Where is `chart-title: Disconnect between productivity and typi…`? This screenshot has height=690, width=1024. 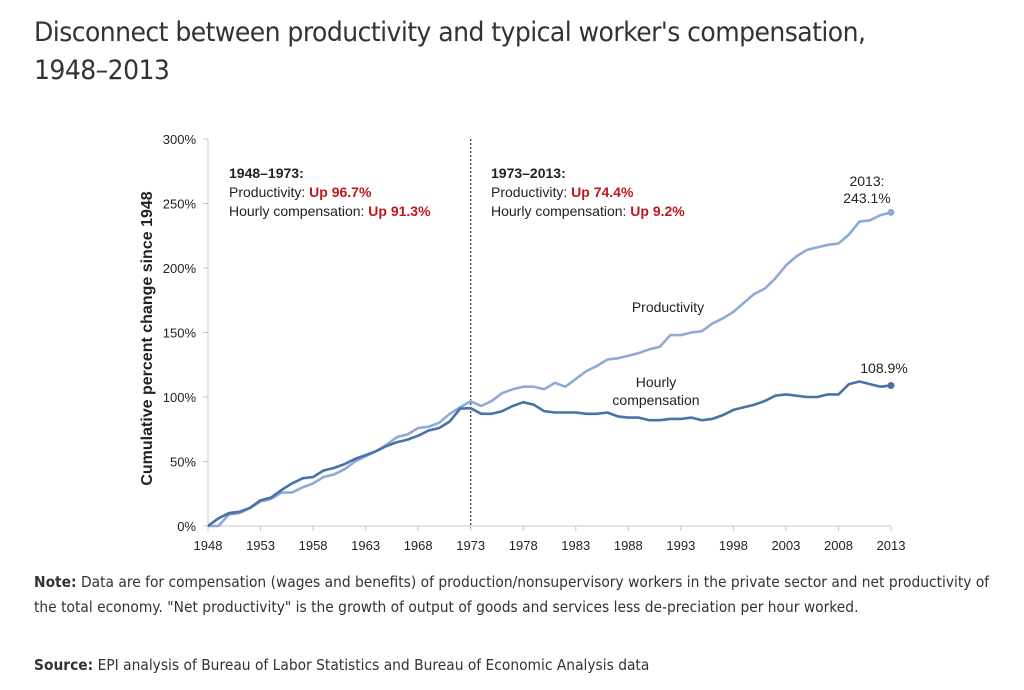 chart-title: Disconnect between productivity and typi… is located at coordinates (450, 51).